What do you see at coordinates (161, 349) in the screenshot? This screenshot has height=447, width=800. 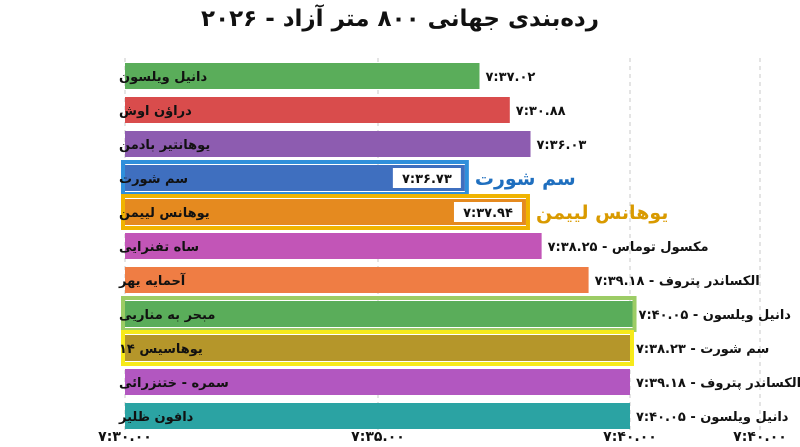 I see `category-label: یوهاسیس ۱۴` at bounding box center [161, 349].